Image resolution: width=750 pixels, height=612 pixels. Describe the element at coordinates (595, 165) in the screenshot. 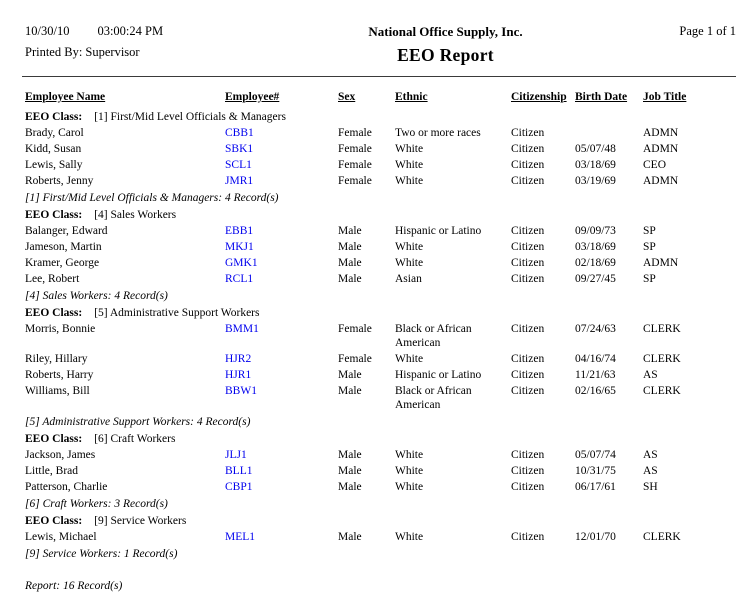

I see `cell-birth-date: 03/18/69` at that location.